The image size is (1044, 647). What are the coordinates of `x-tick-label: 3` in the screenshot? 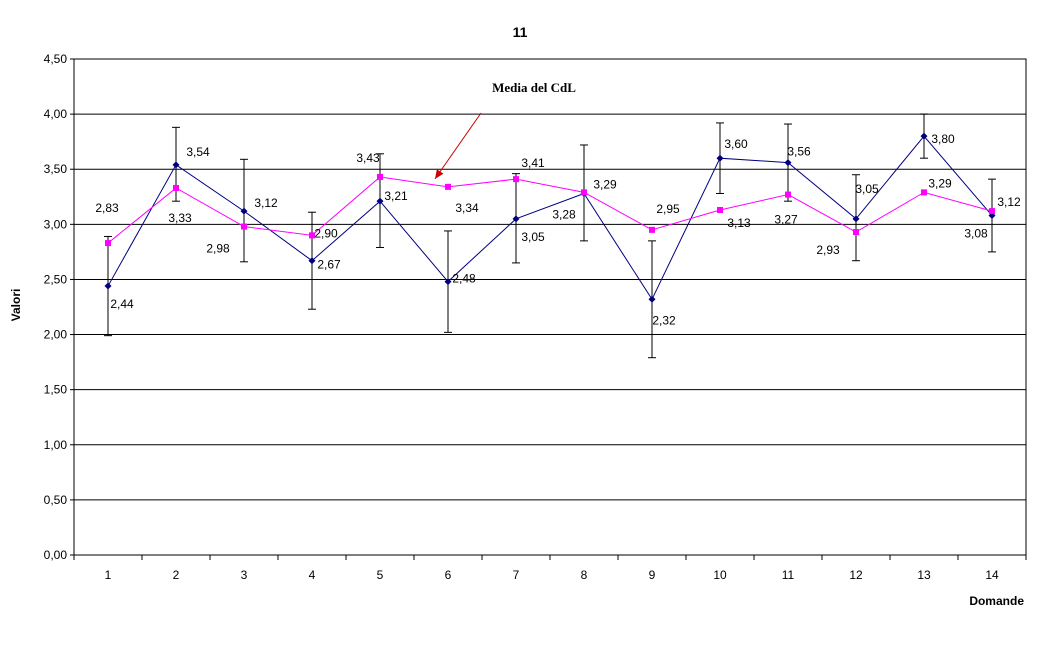 It's located at (244, 575).